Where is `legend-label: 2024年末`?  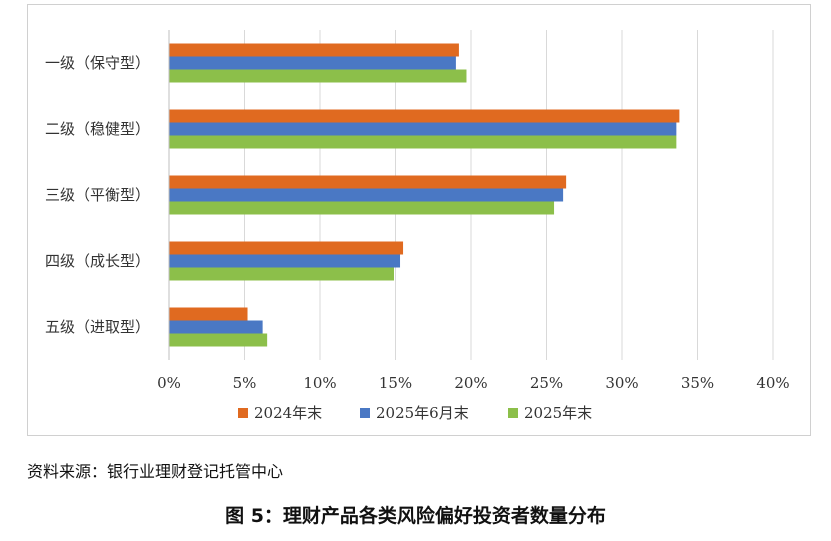
legend-label: 2024年末 is located at coordinates (288, 413).